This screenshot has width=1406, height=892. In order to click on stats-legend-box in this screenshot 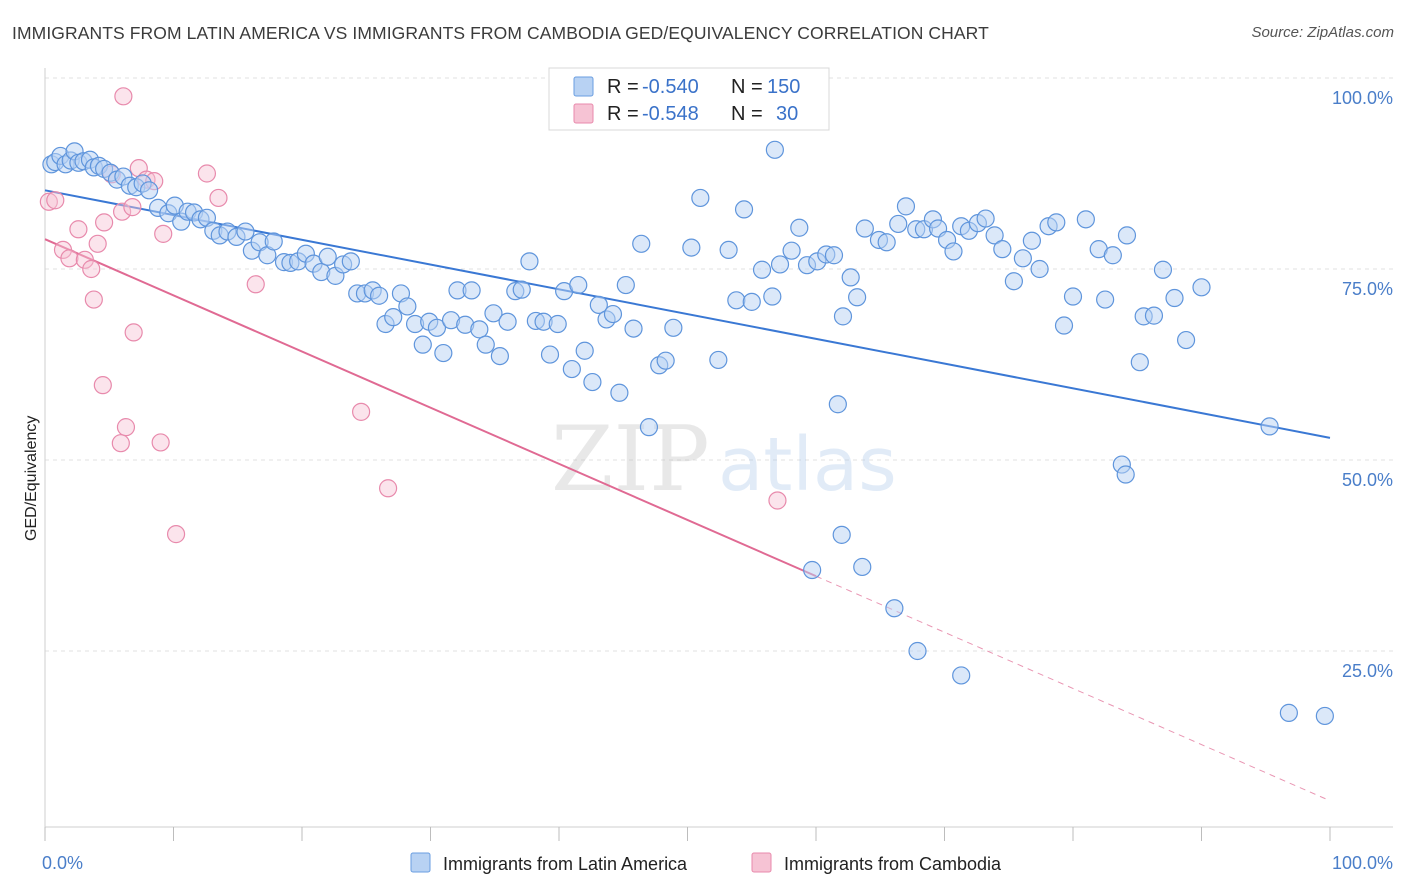, I will do `click(689, 99)`.